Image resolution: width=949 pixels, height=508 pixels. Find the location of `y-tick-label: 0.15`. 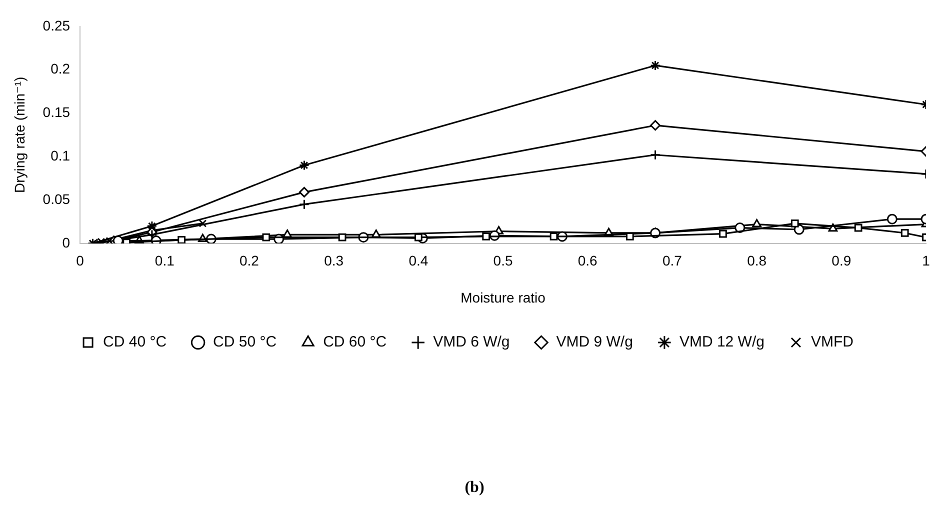

y-tick-label: 0.15 is located at coordinates (56, 112).